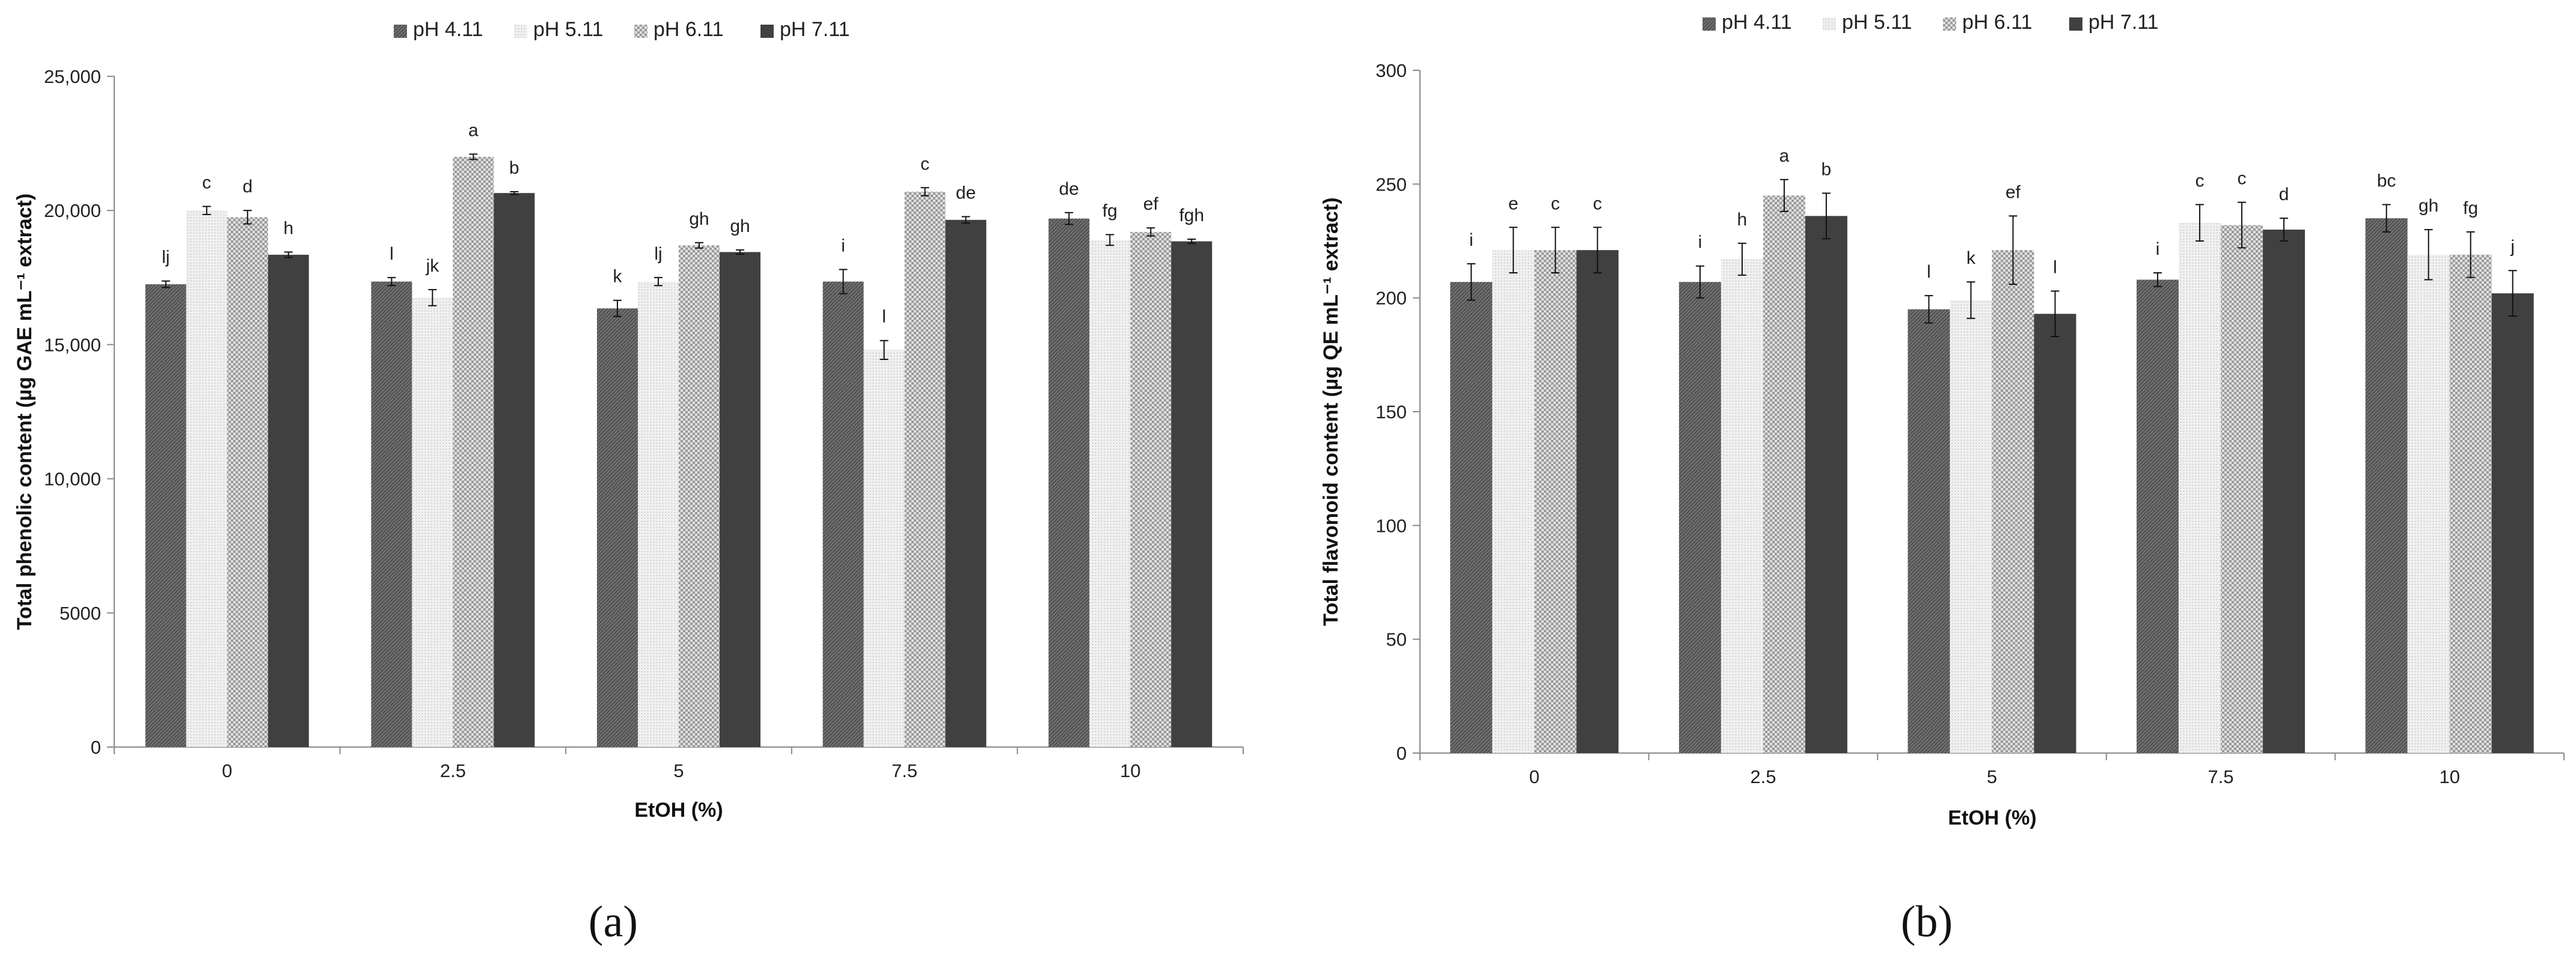  I want to click on significance-letter-a: i, so click(843, 245).